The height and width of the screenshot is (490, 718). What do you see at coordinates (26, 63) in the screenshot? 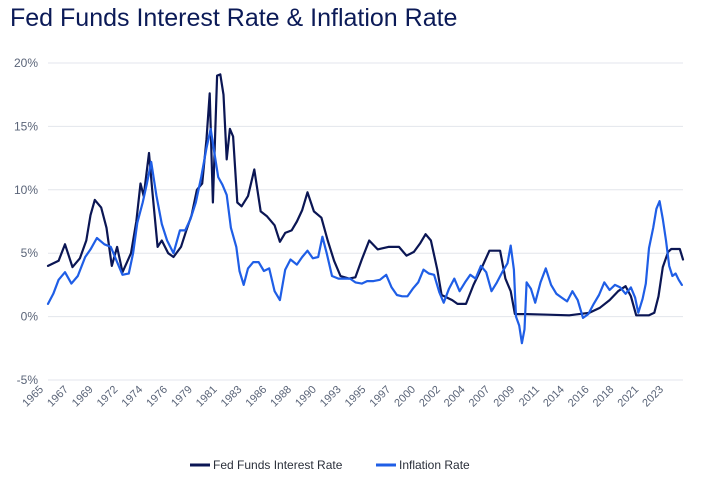
I see `y-tick-label: 20%` at bounding box center [26, 63].